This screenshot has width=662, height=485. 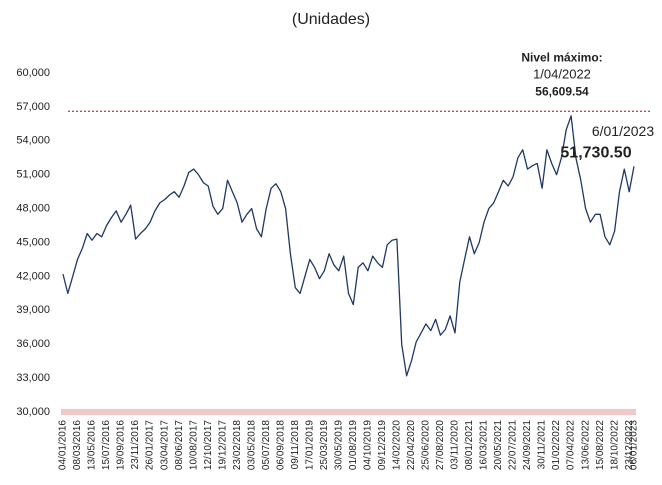 What do you see at coordinates (33, 310) in the screenshot?
I see `y-tick-label: 39,000` at bounding box center [33, 310].